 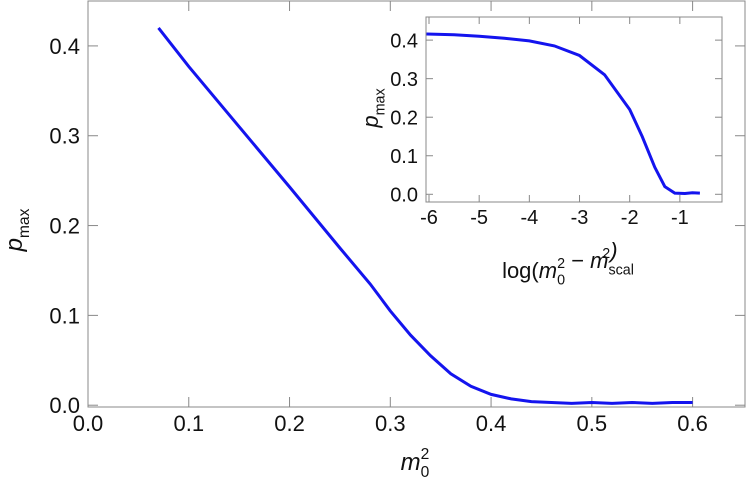 What do you see at coordinates (620, 271) in the screenshot?
I see `label-subscript: scal` at bounding box center [620, 271].